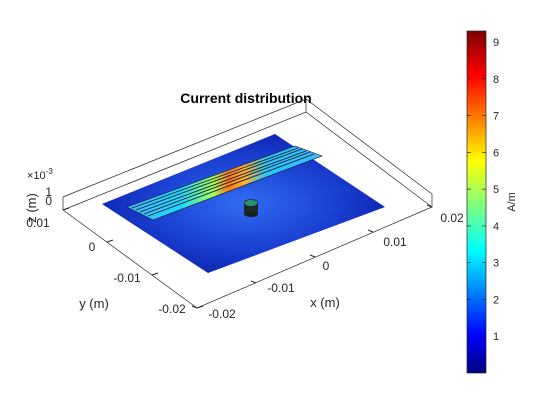 The height and width of the screenshot is (420, 560). What do you see at coordinates (48, 201) in the screenshot?
I see `z-tick-label: 0` at bounding box center [48, 201].